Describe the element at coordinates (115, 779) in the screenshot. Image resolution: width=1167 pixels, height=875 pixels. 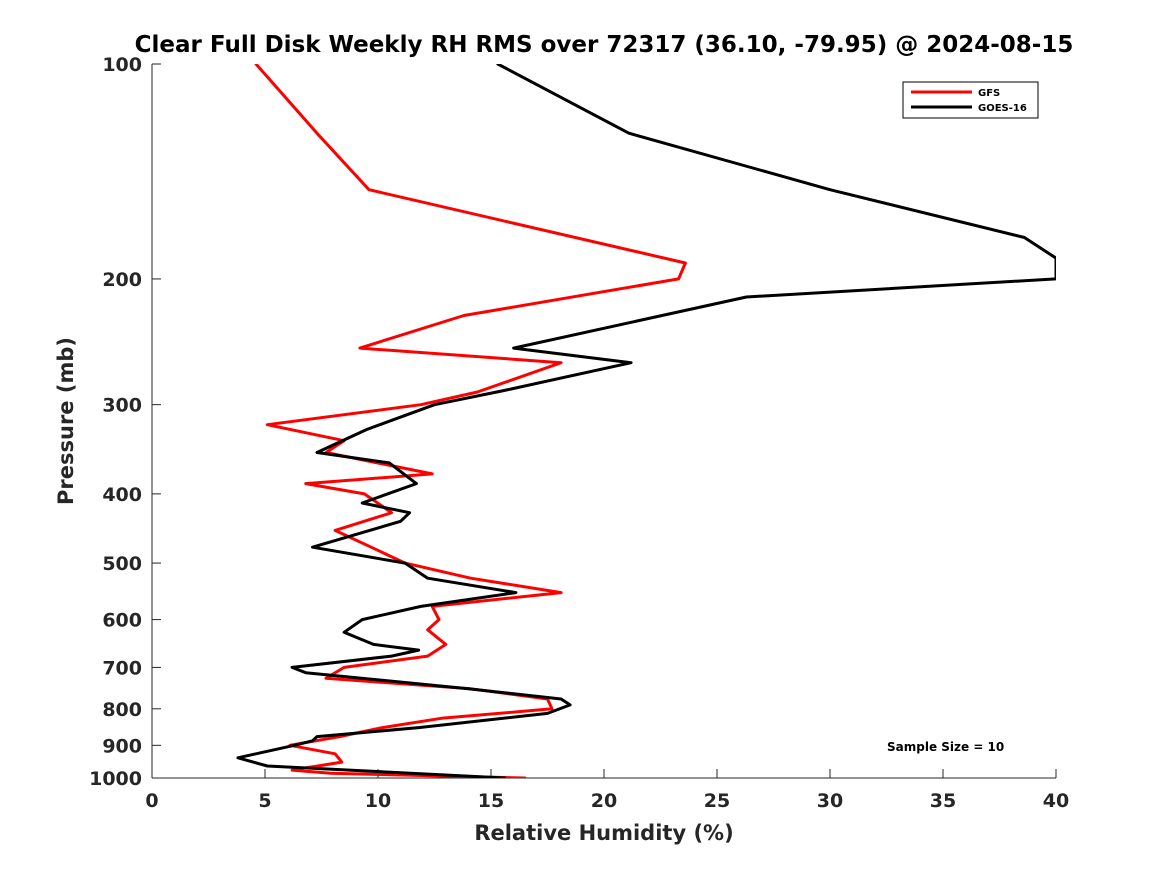
I see `y-tick-label: 1000` at that location.